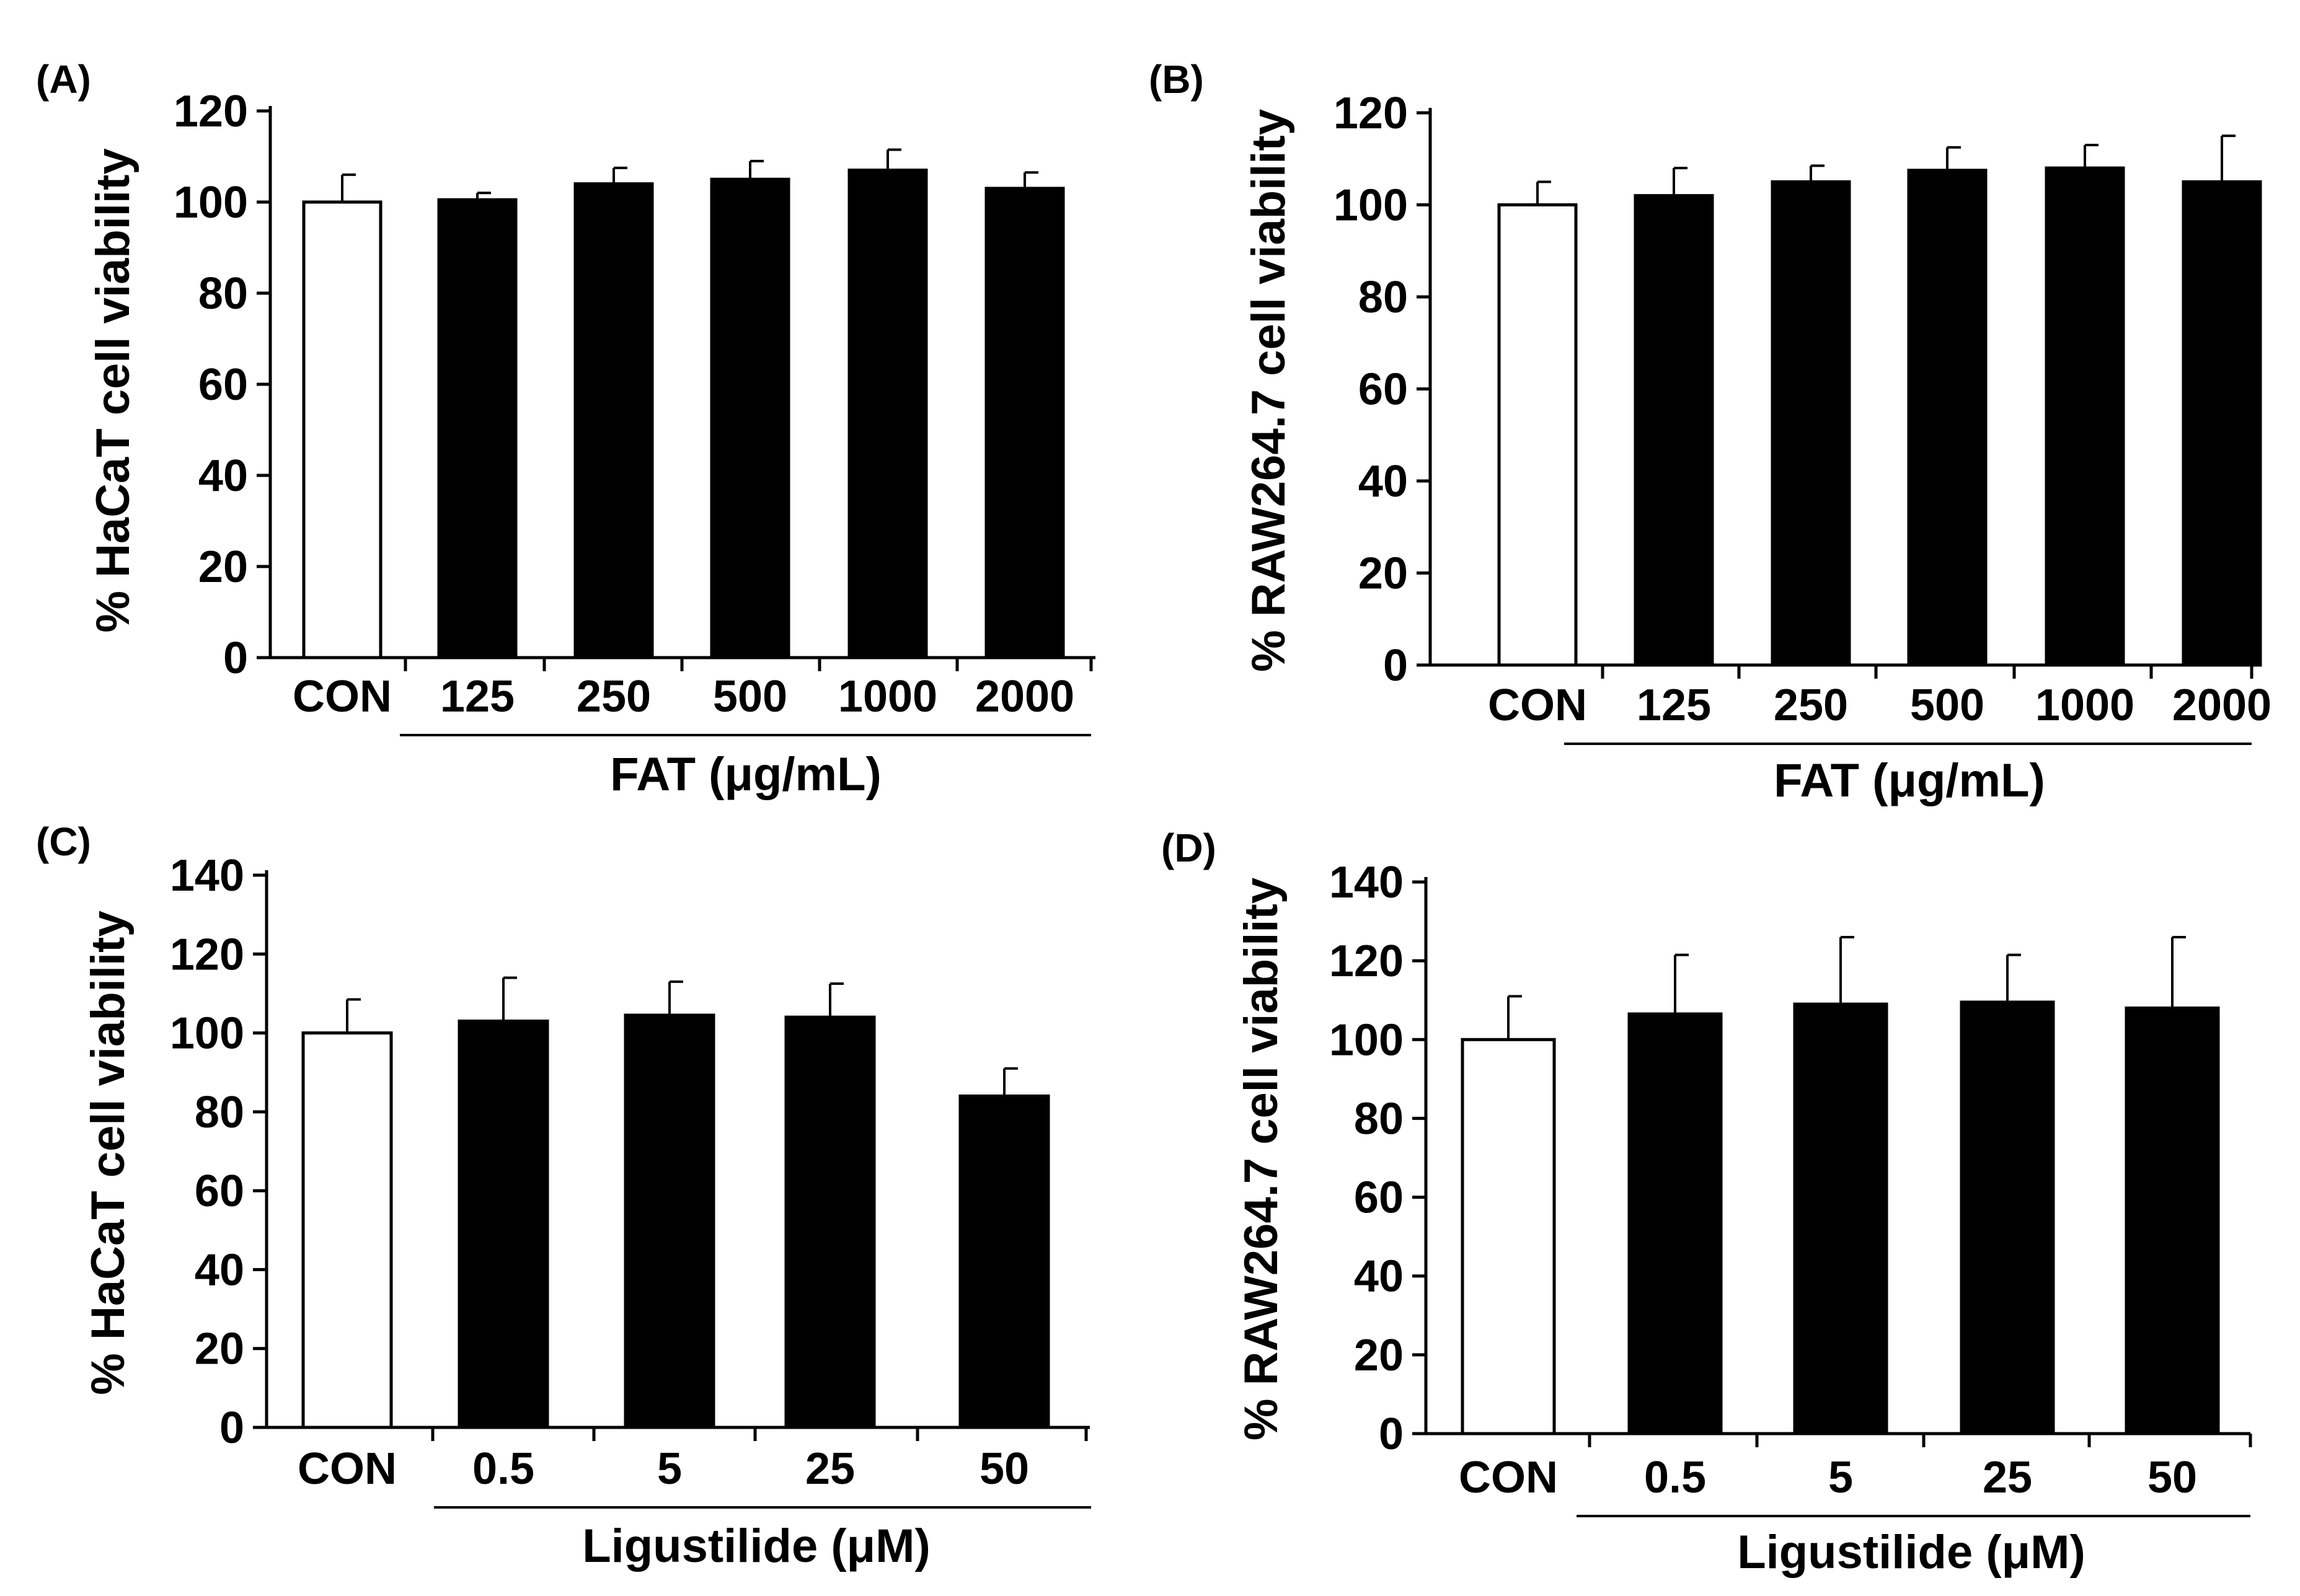 This screenshot has width=2300, height=1596. What do you see at coordinates (64, 79) in the screenshot?
I see `panel-label: (A)` at bounding box center [64, 79].